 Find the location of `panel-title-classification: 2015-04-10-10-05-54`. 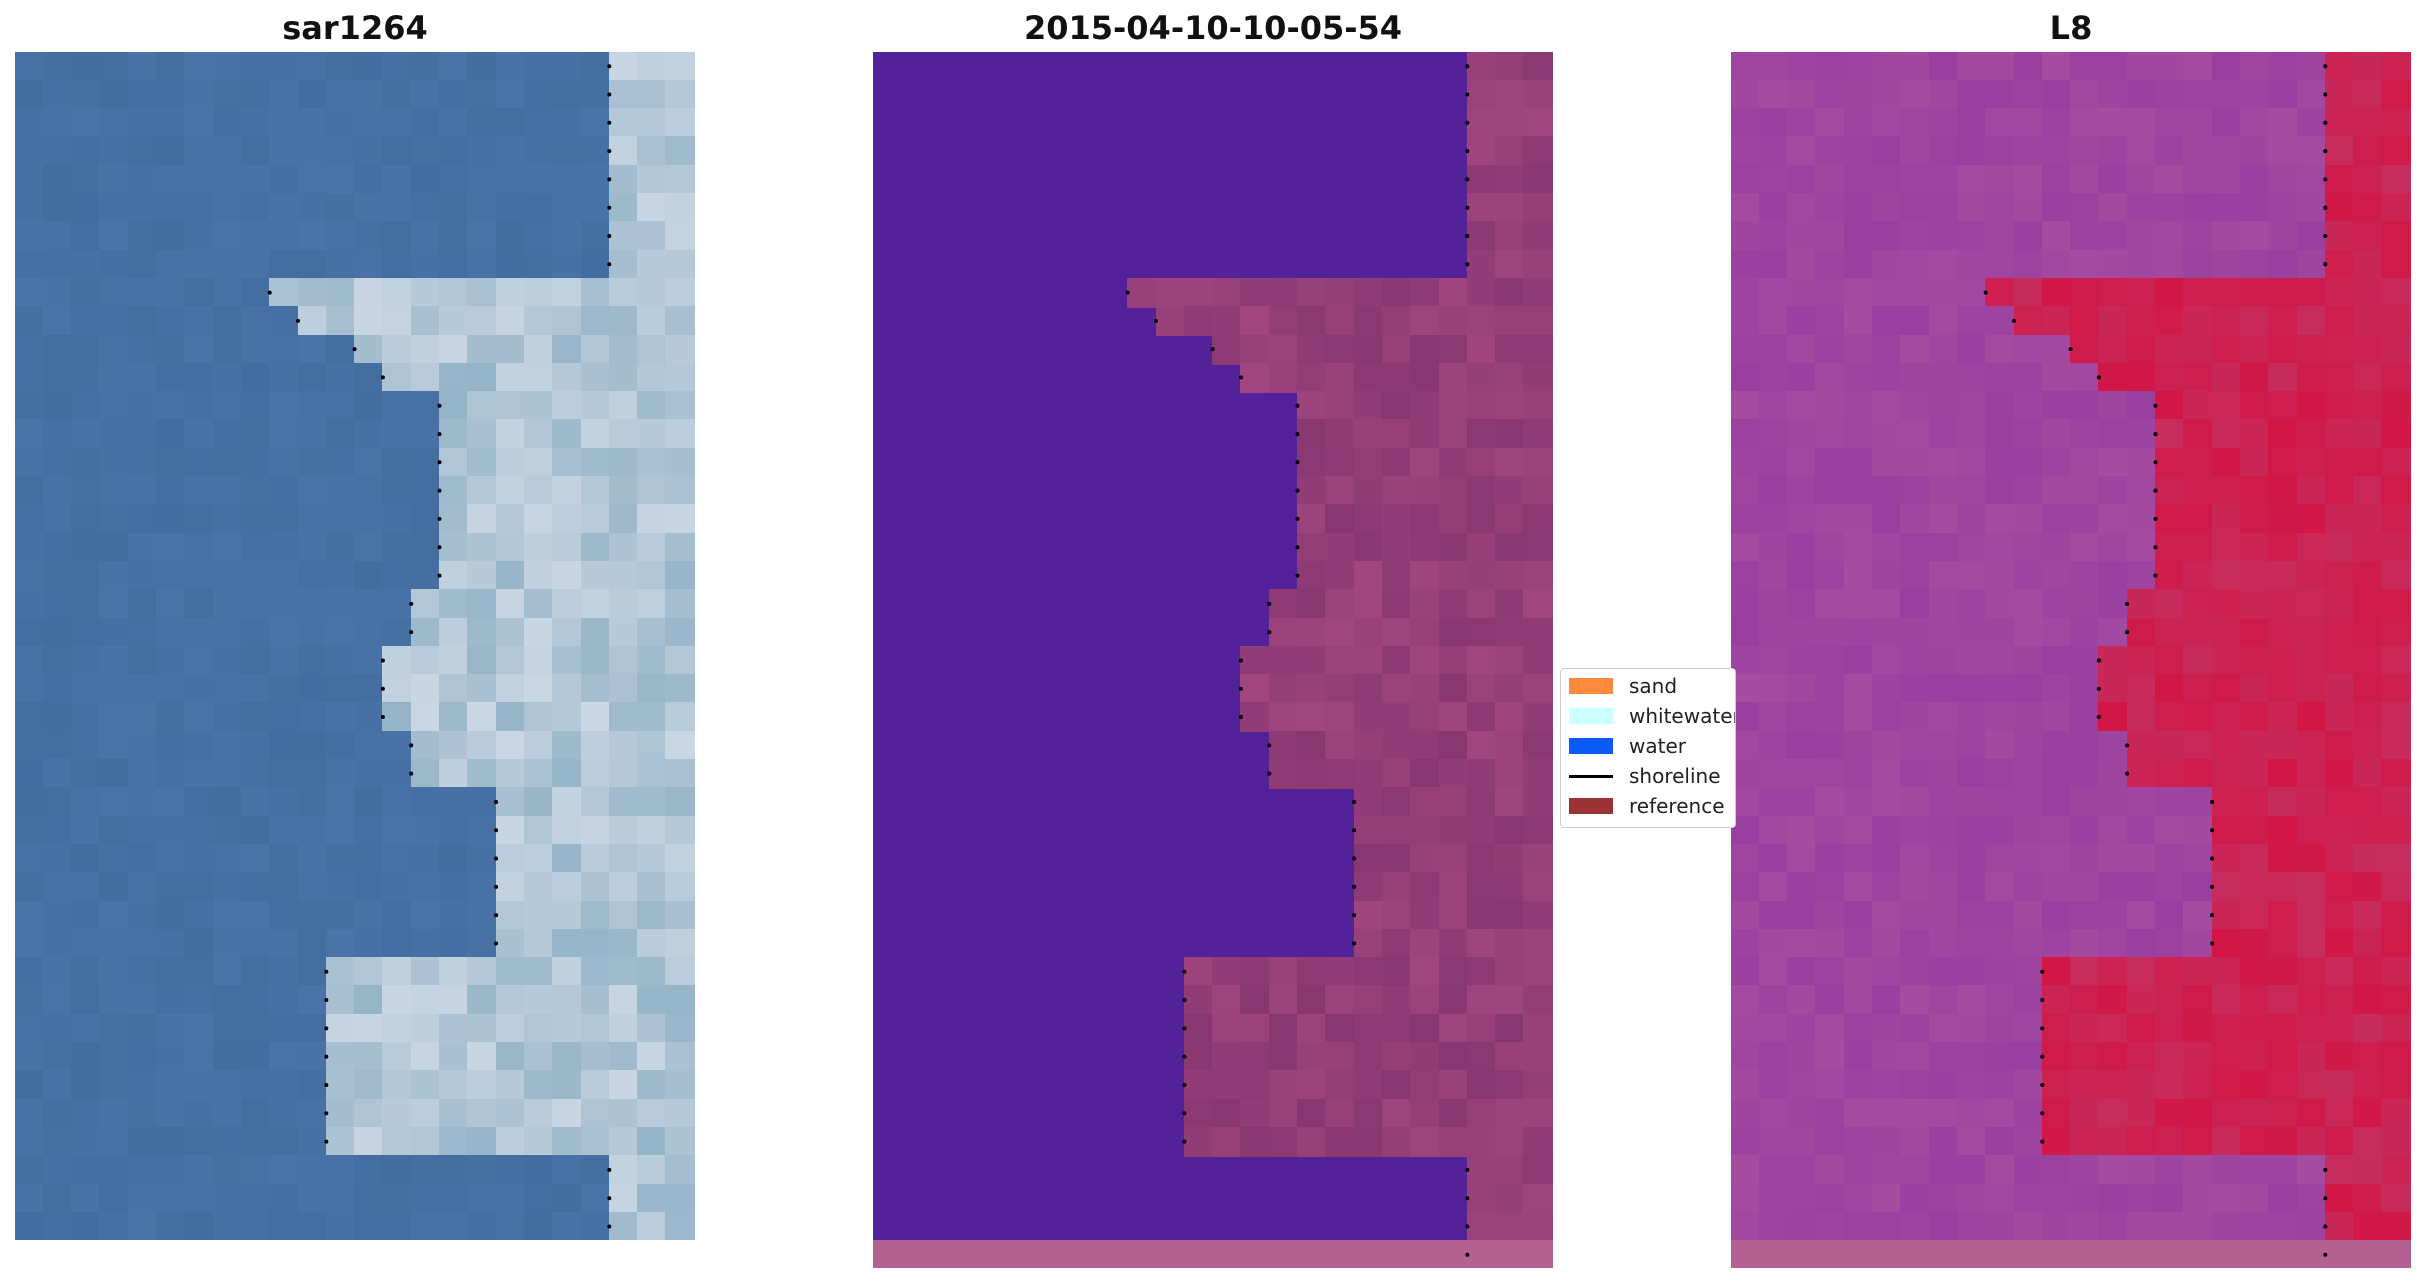

panel-title-classification: 2015-04-10-10-05-54 is located at coordinates (1213, 28).